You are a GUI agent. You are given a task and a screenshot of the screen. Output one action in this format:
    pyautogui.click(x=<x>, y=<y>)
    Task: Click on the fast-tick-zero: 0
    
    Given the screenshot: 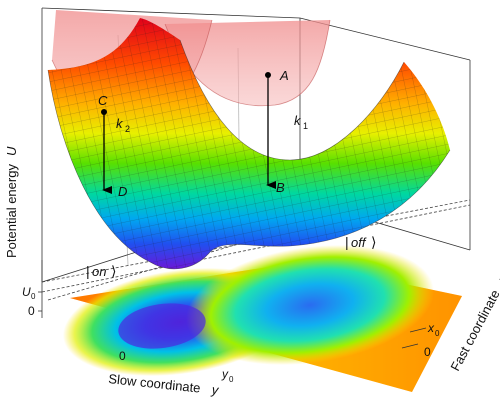 What is the action you would take?
    pyautogui.click(x=427, y=352)
    